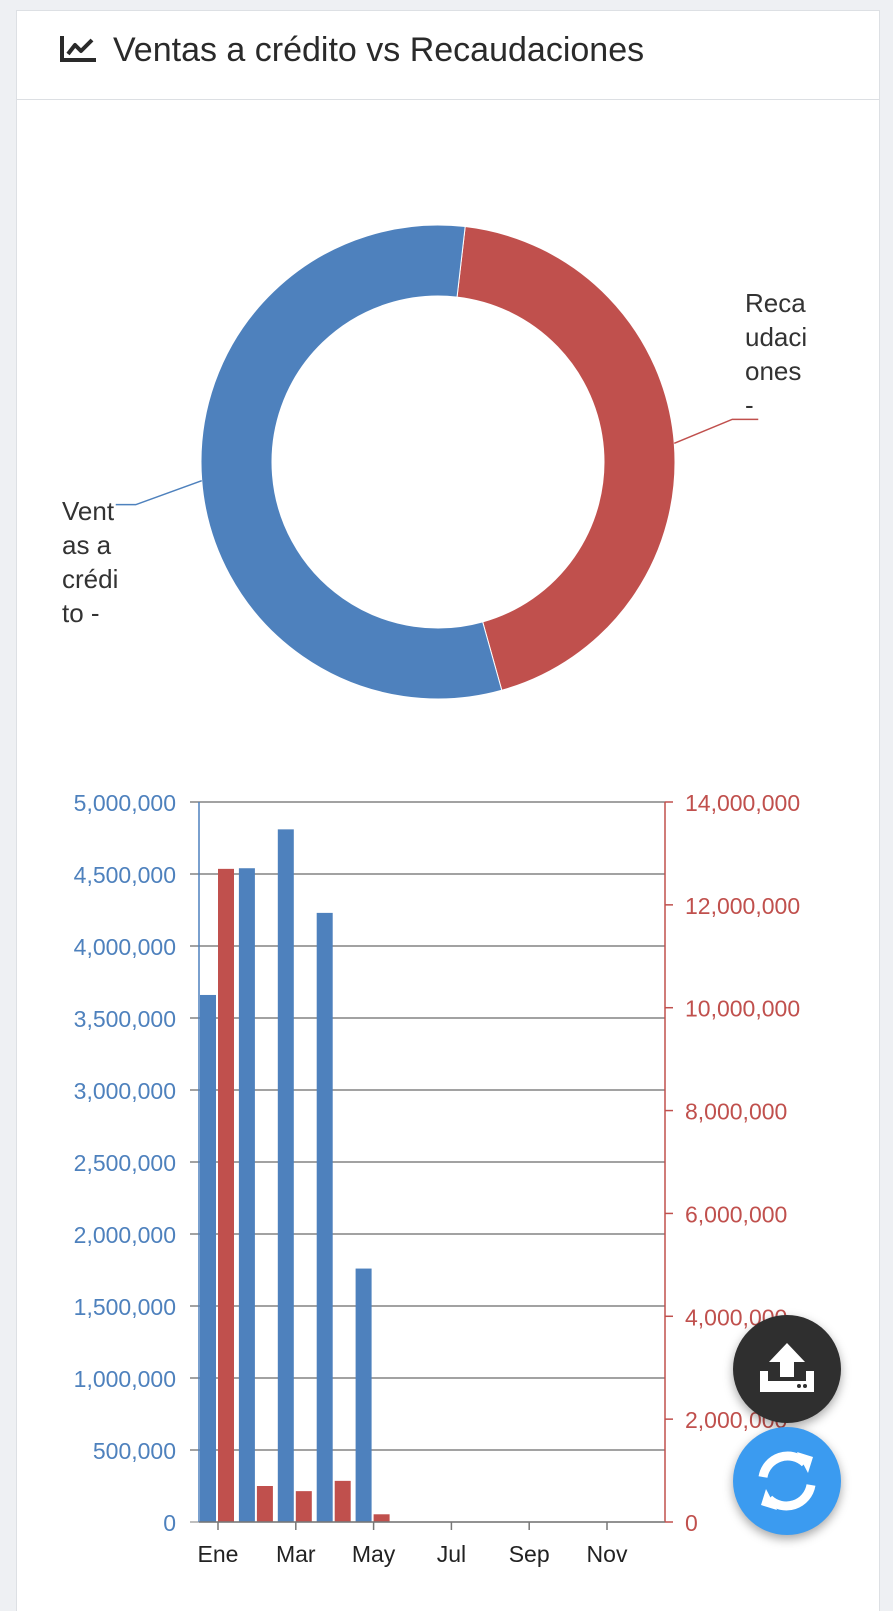 The image size is (893, 1611). Describe the element at coordinates (90, 562) in the screenshot. I see `donut-label-ventas: Vent as a crédi to -` at that location.